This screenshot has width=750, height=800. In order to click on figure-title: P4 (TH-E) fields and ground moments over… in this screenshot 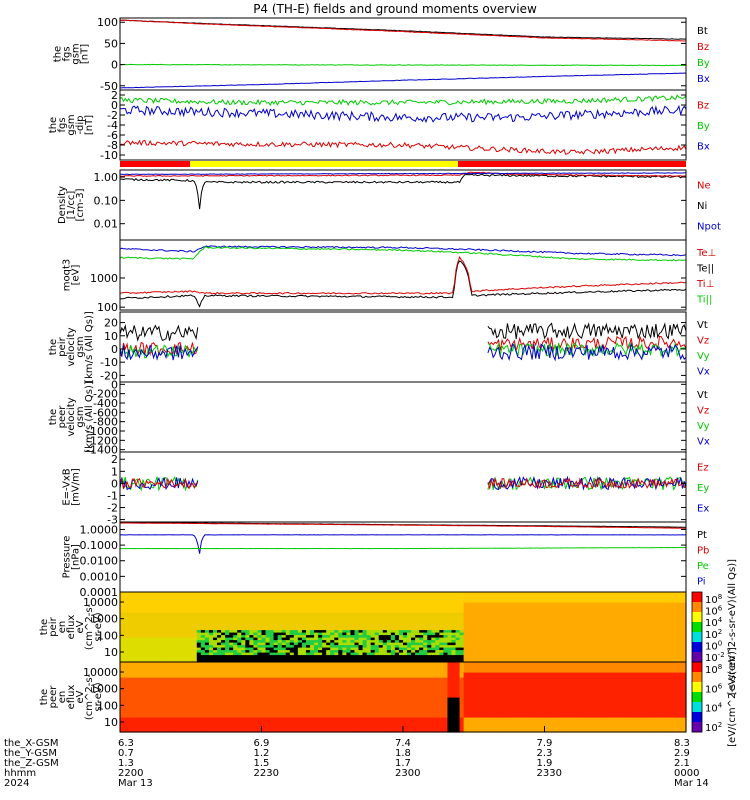, I will do `click(395, 9)`.